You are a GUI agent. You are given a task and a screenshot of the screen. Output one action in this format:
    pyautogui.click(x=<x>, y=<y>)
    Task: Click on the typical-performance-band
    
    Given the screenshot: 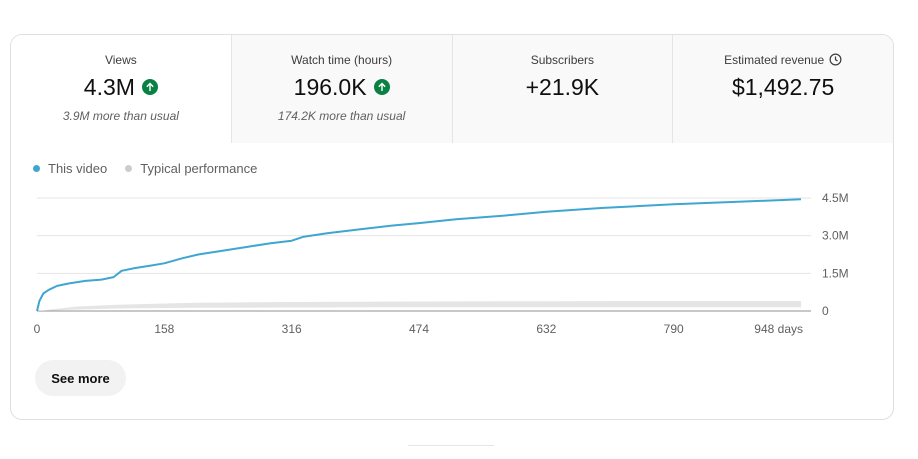 What is the action you would take?
    pyautogui.click(x=419, y=305)
    